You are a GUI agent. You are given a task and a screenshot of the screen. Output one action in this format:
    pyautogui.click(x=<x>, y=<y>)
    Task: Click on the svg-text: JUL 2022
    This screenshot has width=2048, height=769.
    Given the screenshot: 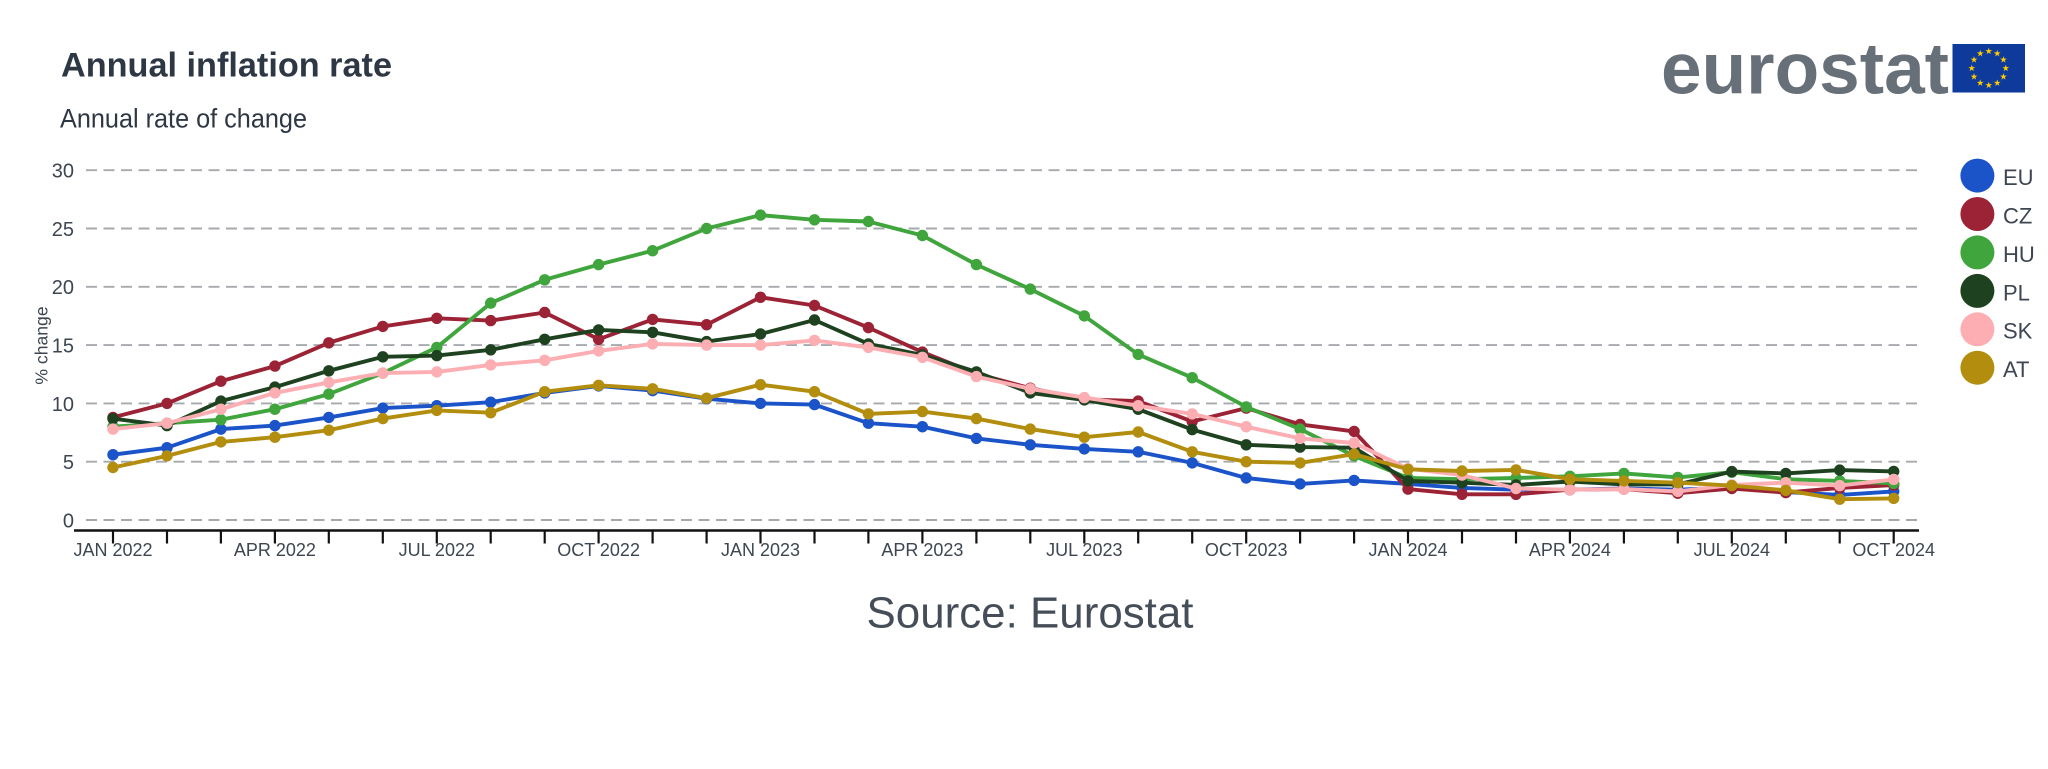 What is the action you would take?
    pyautogui.click(x=437, y=550)
    